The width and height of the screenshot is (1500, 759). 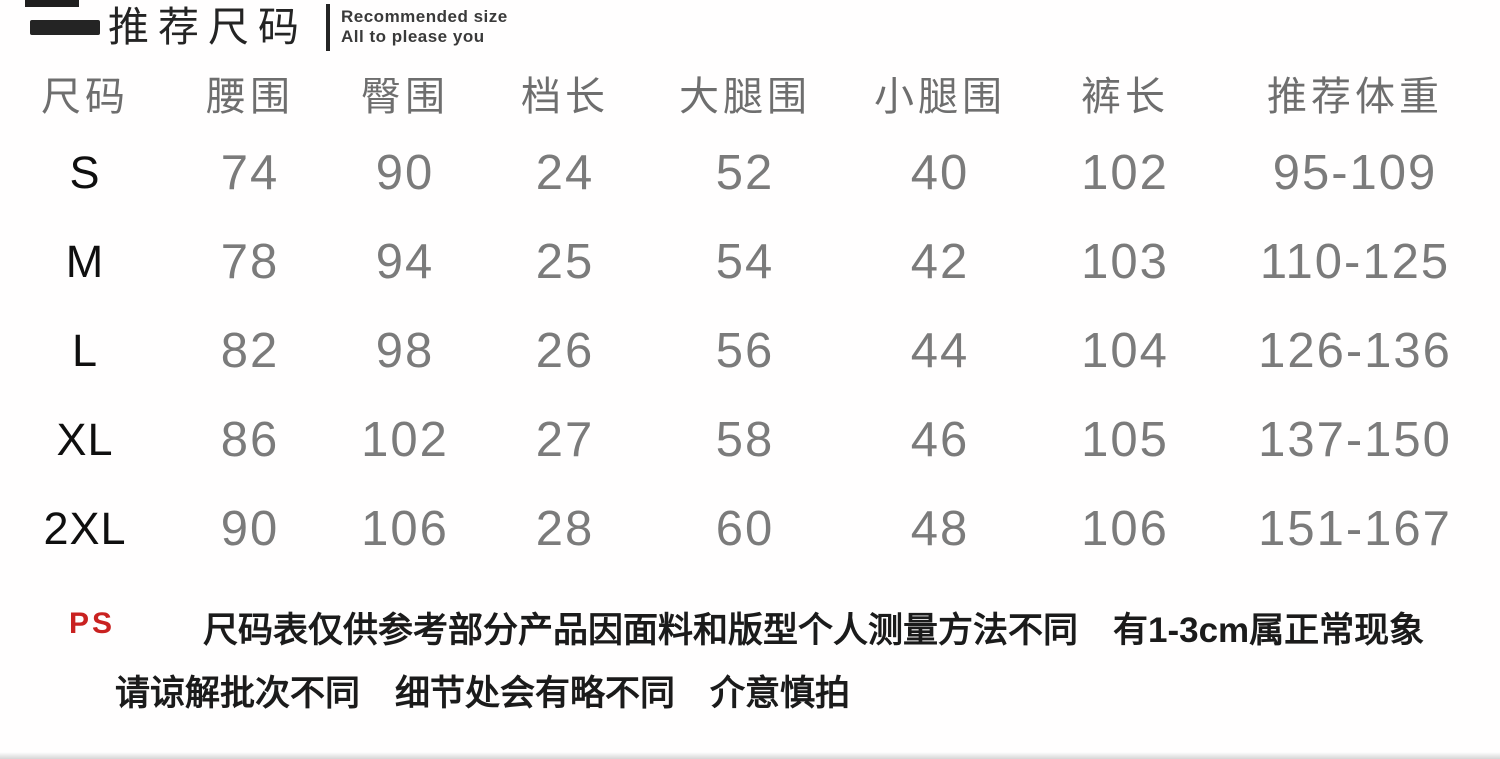 I want to click on col-header-thigh: 大腿围, so click(x=745, y=97).